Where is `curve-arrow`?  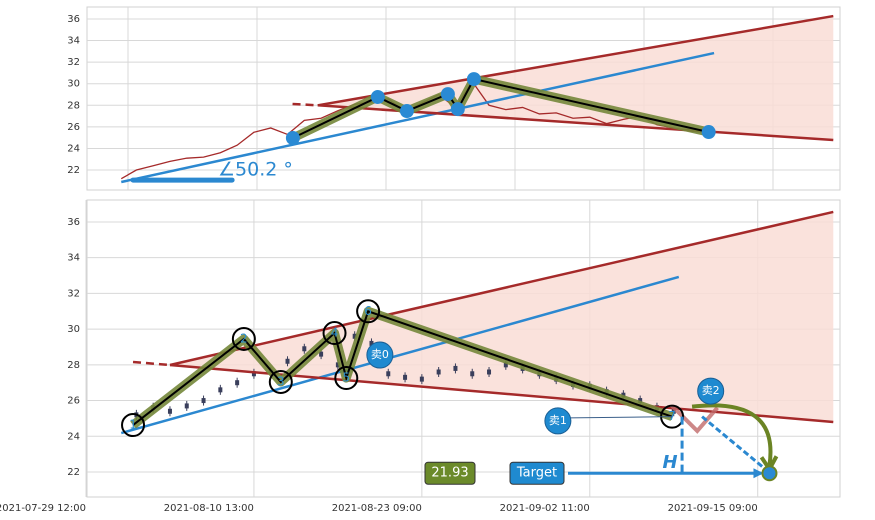 curve-arrow is located at coordinates (732, 434).